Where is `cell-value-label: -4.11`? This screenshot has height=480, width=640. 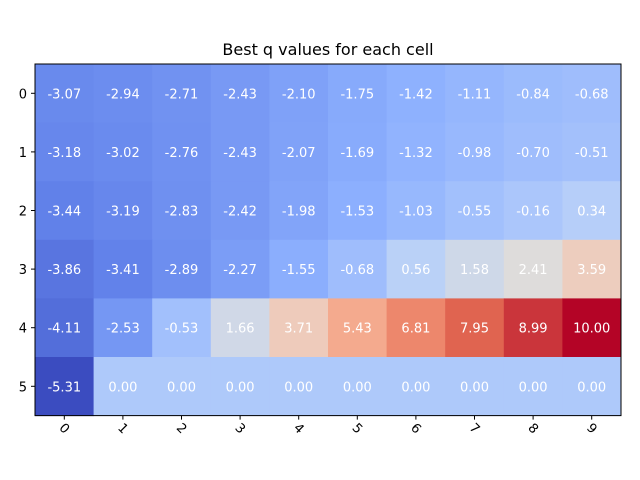 cell-value-label: -4.11 is located at coordinates (64, 329).